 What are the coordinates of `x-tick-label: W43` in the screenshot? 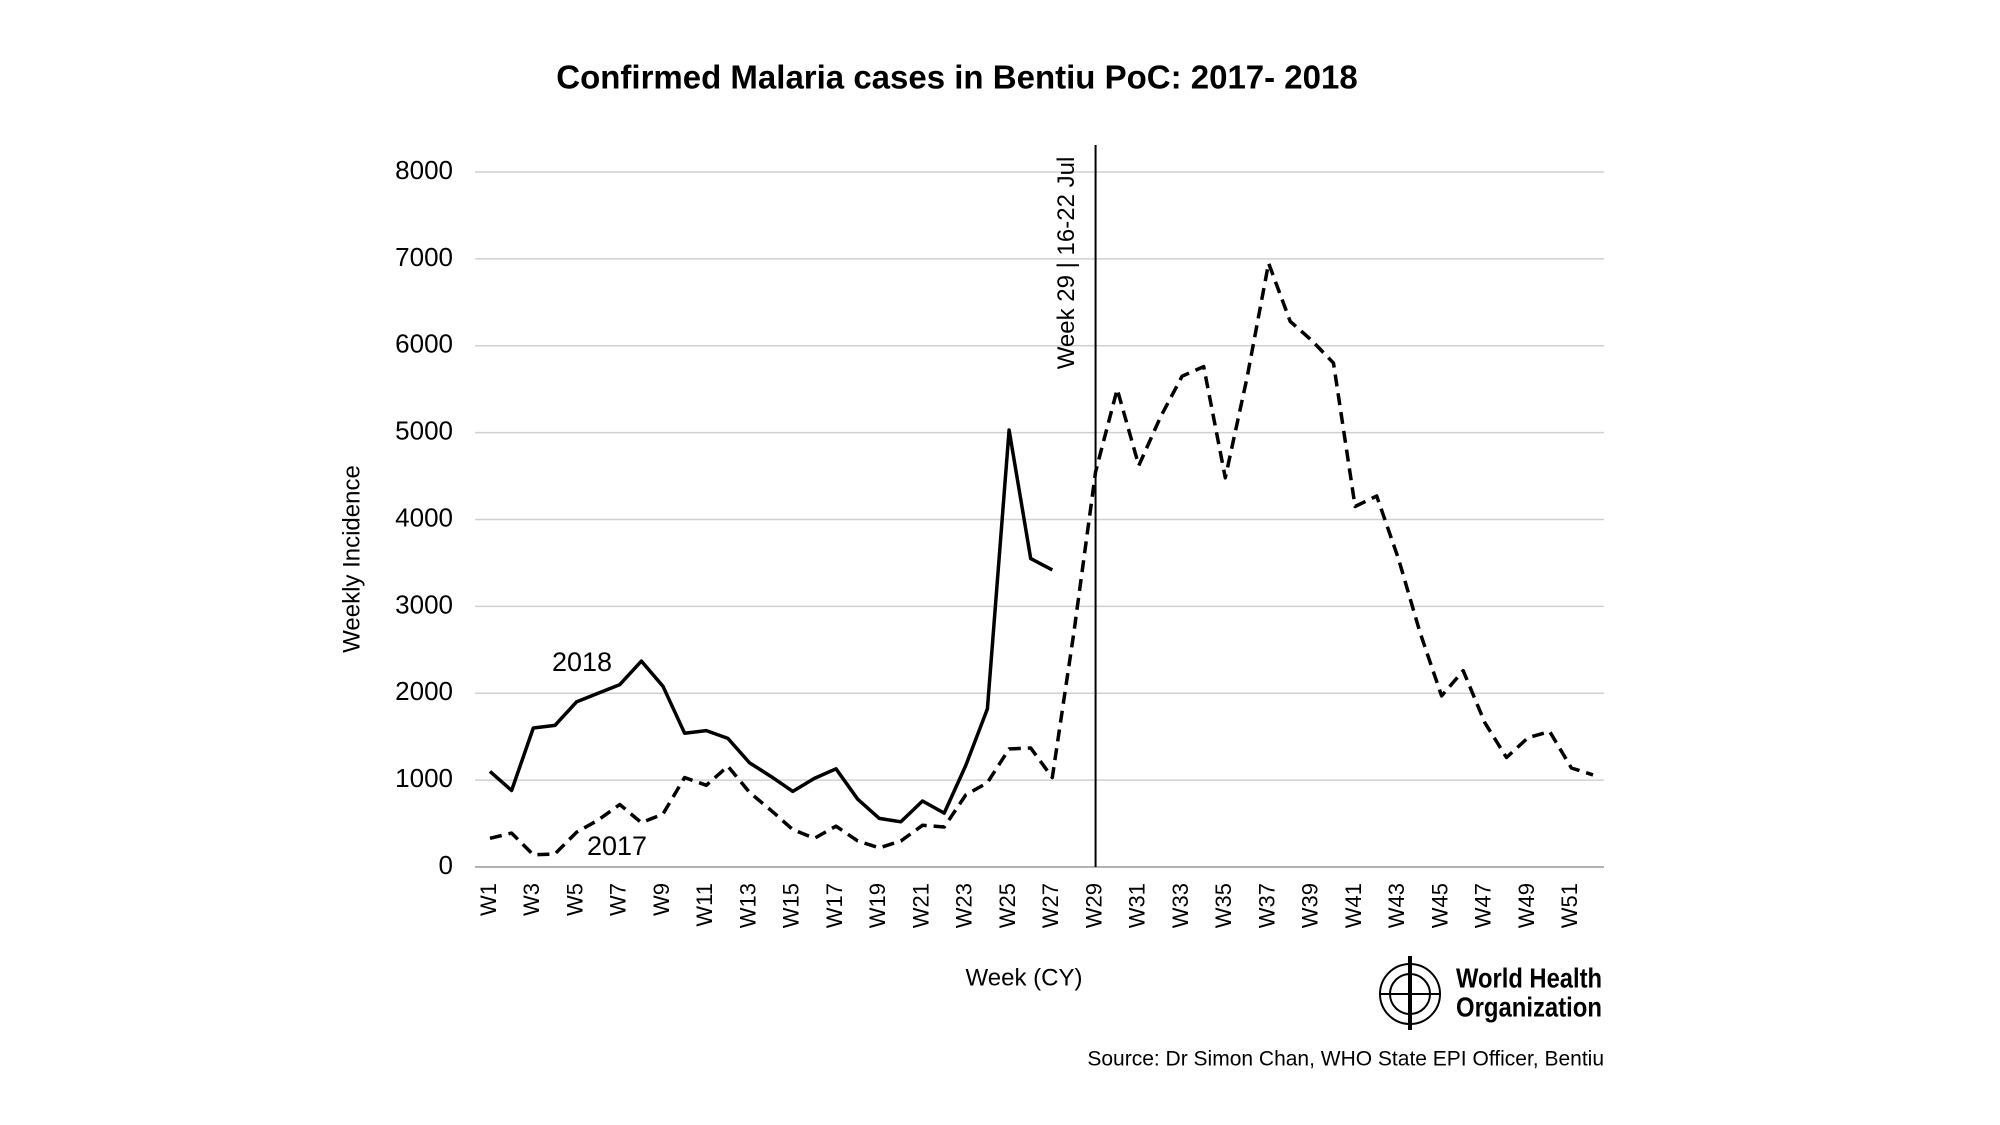 It's located at (1396, 905).